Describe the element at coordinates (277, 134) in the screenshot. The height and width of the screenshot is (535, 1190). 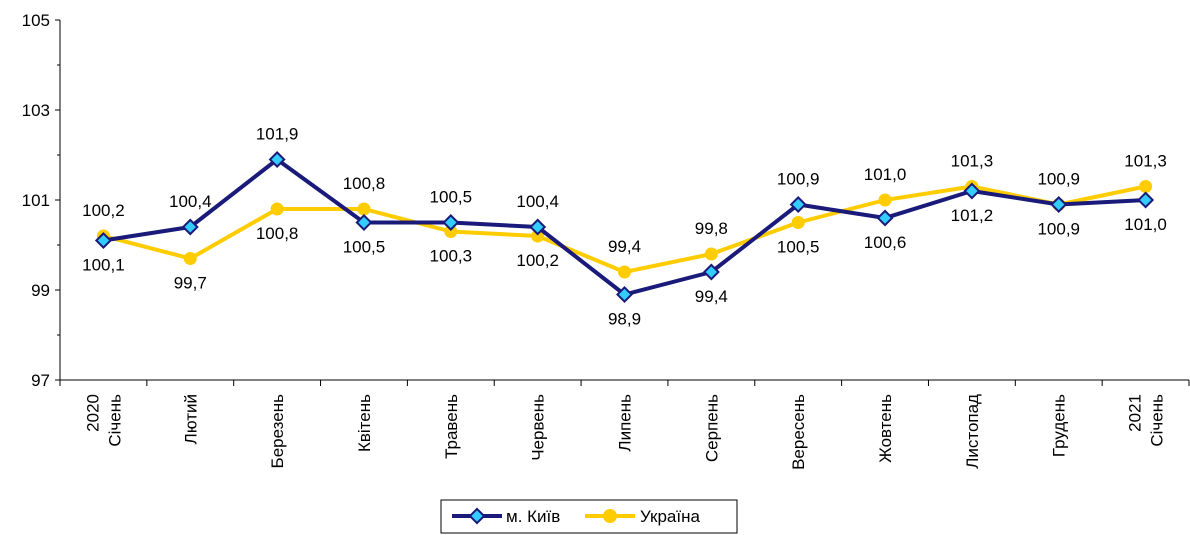
I see `data-label-kyiv: 101,9` at that location.